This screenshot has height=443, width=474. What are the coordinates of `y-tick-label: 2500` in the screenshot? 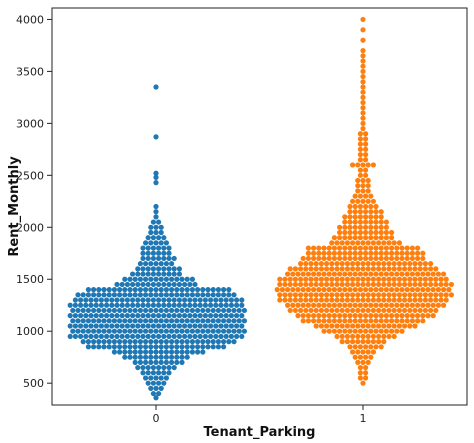 It's located at (30, 175).